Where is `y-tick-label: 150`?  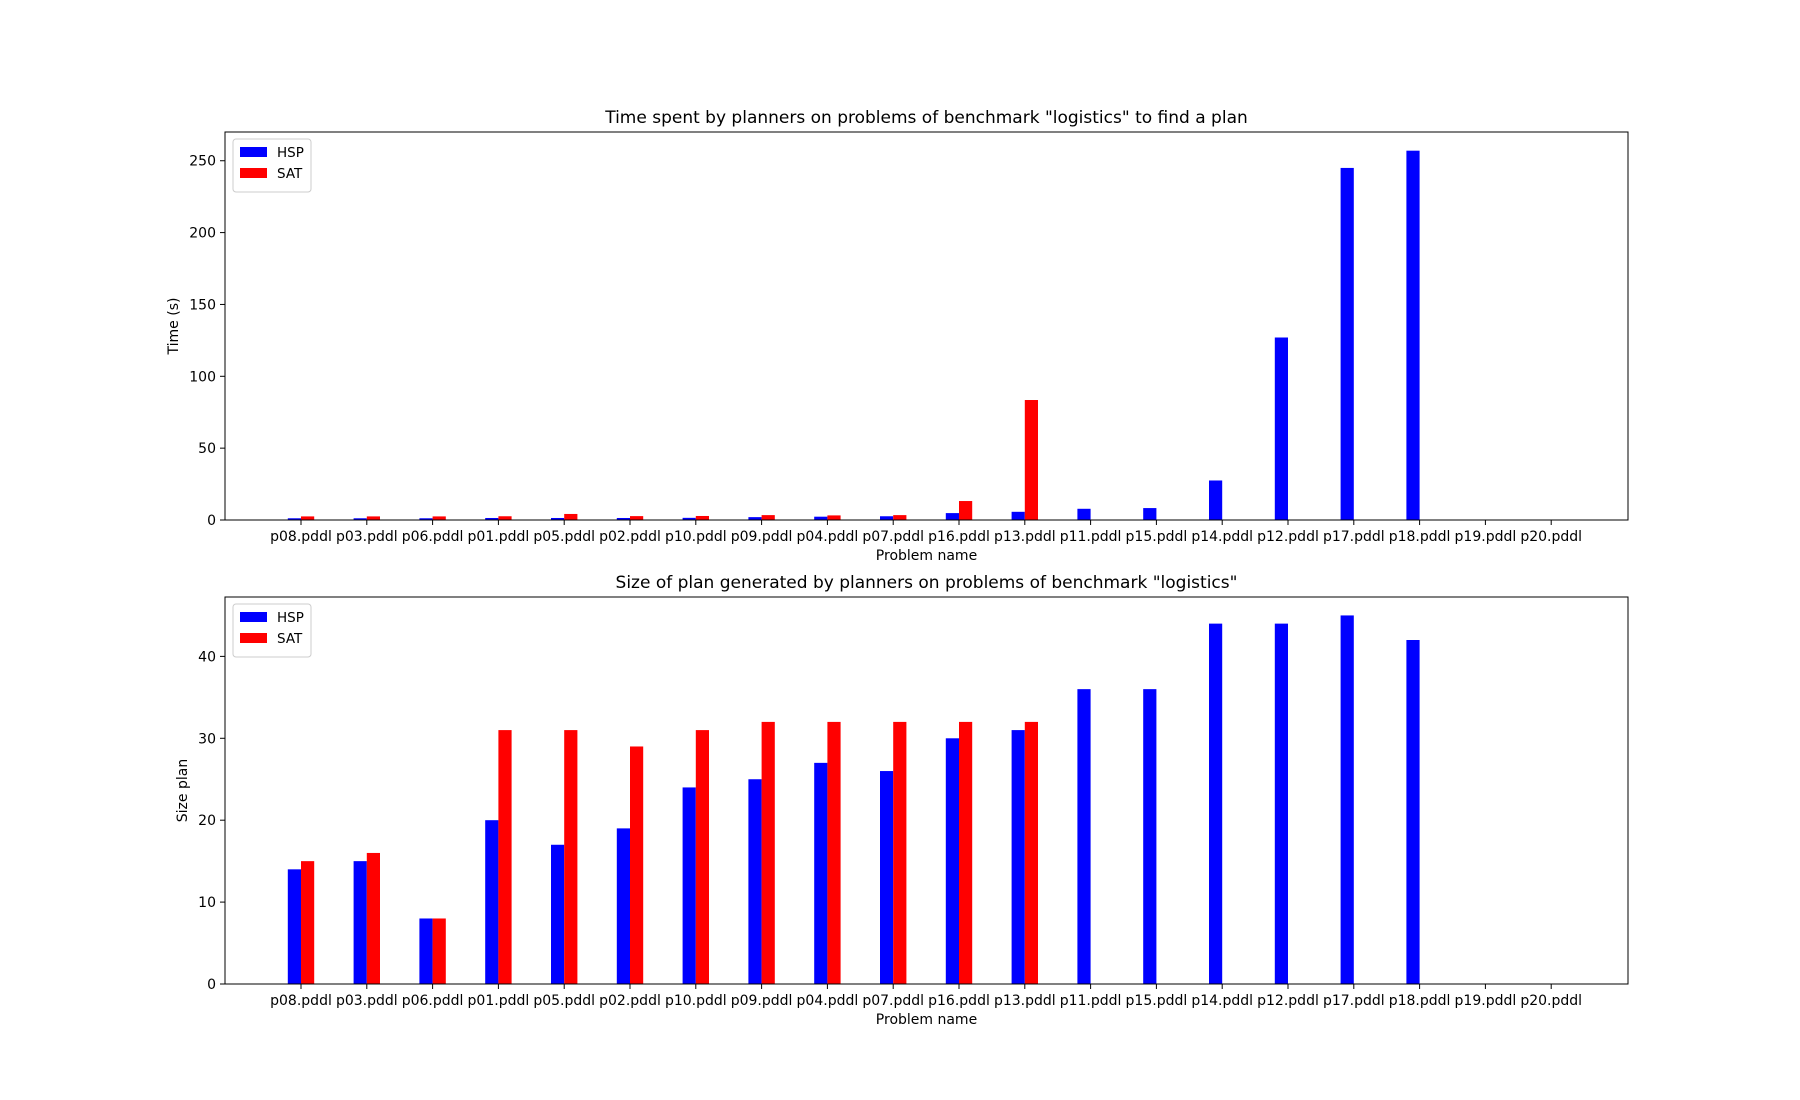
y-tick-label: 150 is located at coordinates (202, 305).